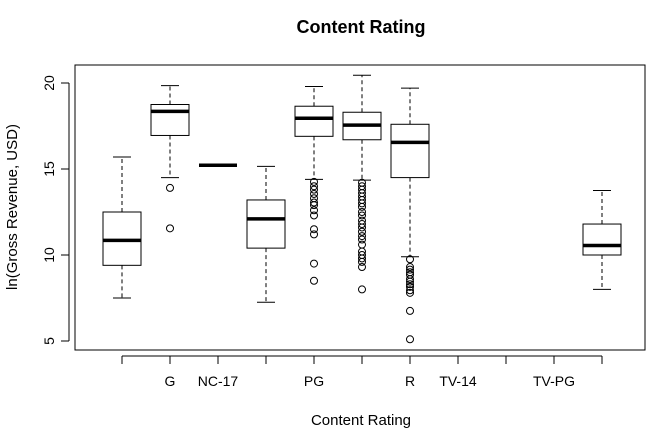 The height and width of the screenshot is (437, 661). Describe the element at coordinates (55, 210) in the screenshot. I see `y-axis: 5 10 15 20` at that location.